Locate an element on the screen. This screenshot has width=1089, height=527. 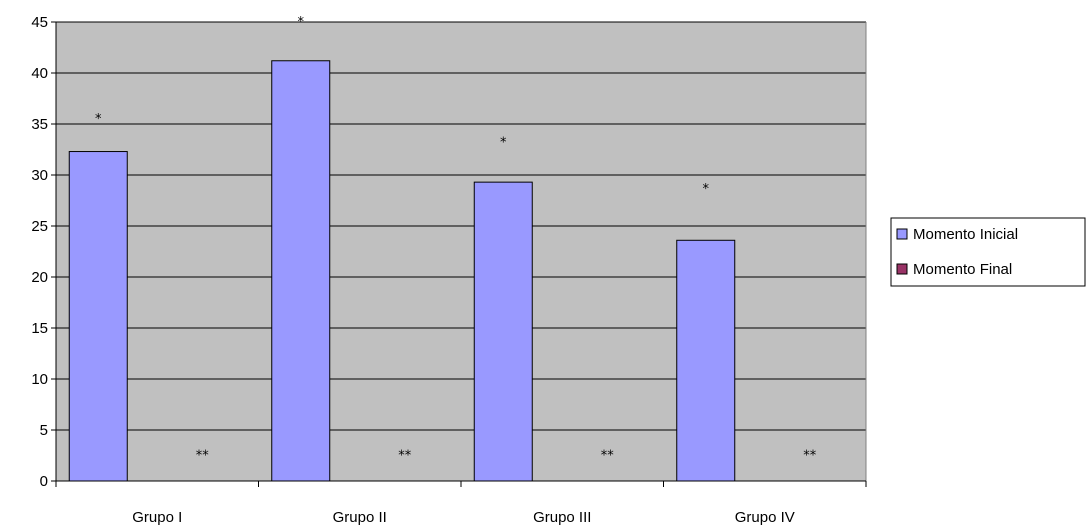
y-tick-label: 15 is located at coordinates (39, 328).